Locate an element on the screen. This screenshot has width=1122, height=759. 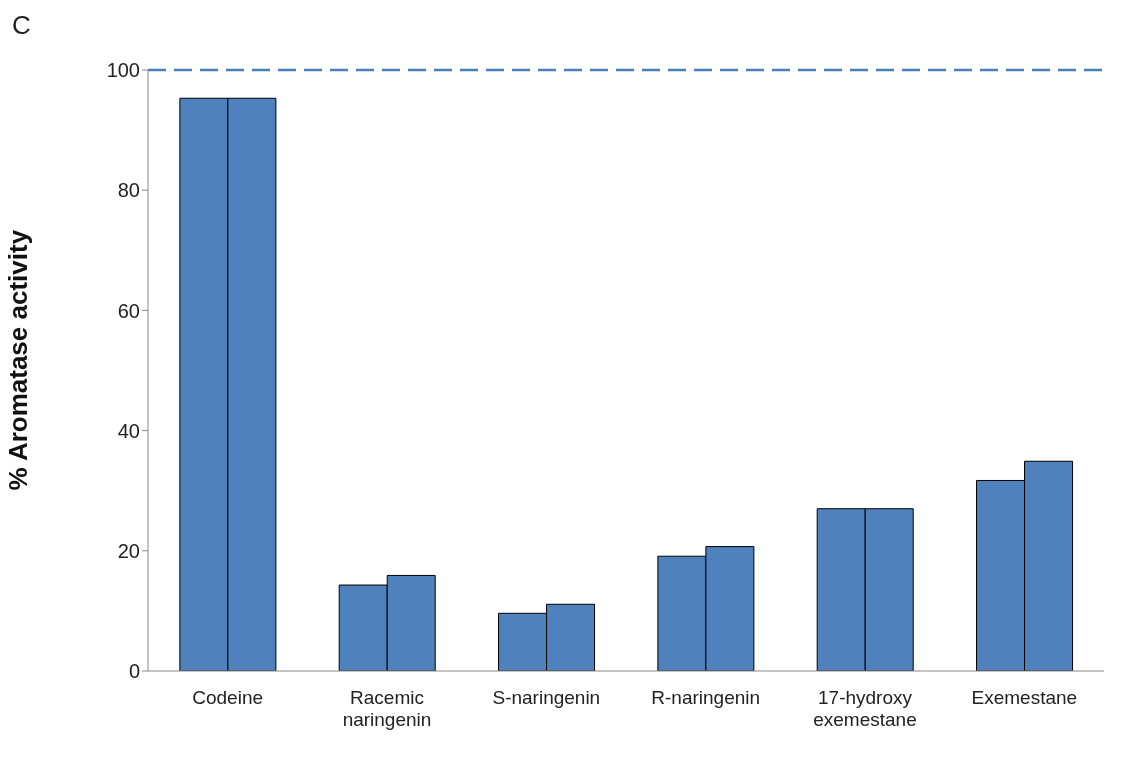
y-tick-label: 40 is located at coordinates (128, 430).